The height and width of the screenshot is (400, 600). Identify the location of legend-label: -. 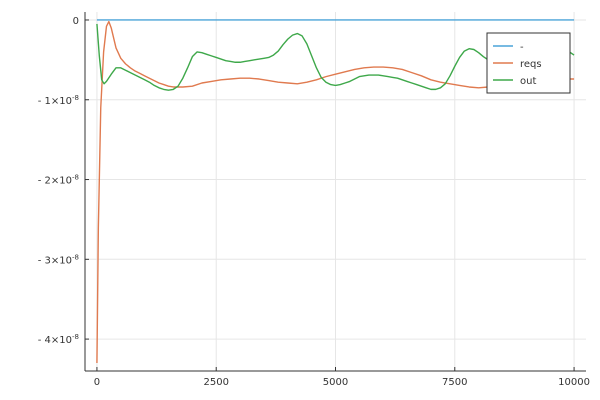
(522, 47).